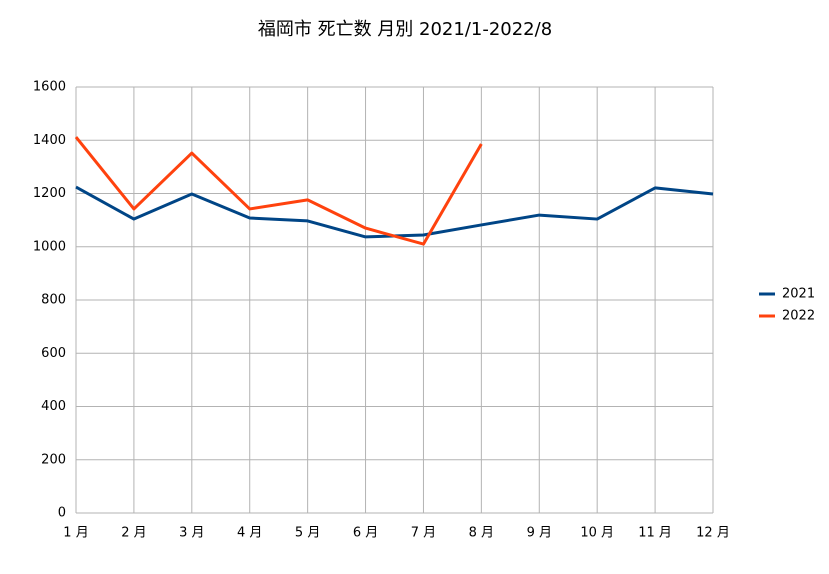 Image resolution: width=829 pixels, height=574 pixels. I want to click on y-tick-label: 0, so click(62, 513).